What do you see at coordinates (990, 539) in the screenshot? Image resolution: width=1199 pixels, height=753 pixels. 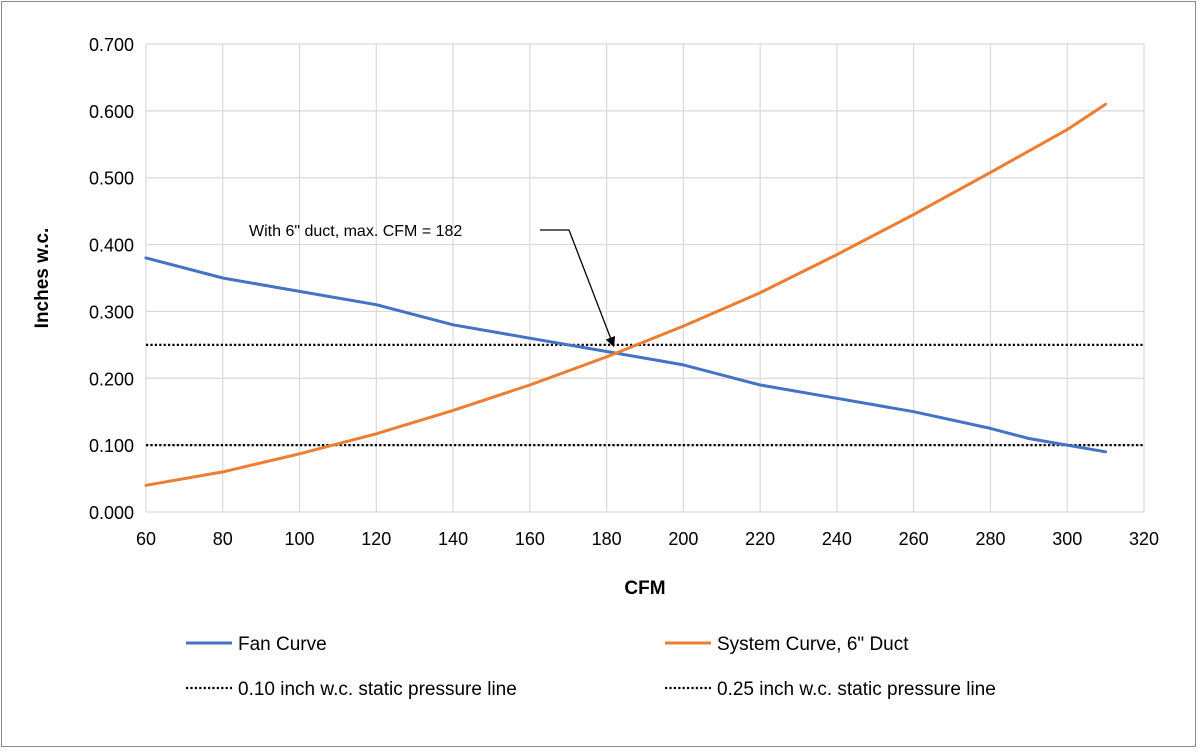 I see `x-tick-label: 280` at bounding box center [990, 539].